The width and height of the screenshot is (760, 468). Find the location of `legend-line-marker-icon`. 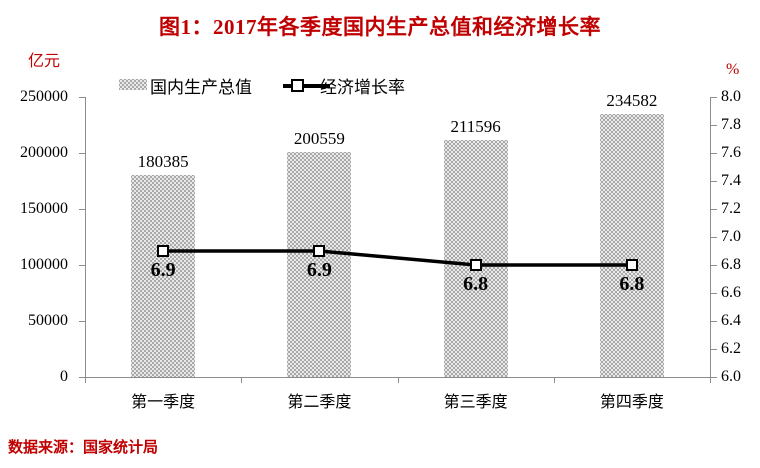

legend-line-marker-icon is located at coordinates (297, 85).